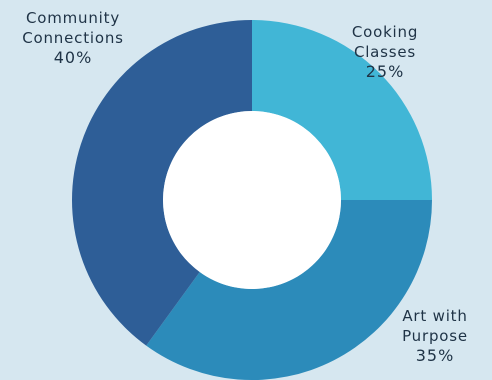  I want to click on slice-label-line: Purpose, so click(435, 336).